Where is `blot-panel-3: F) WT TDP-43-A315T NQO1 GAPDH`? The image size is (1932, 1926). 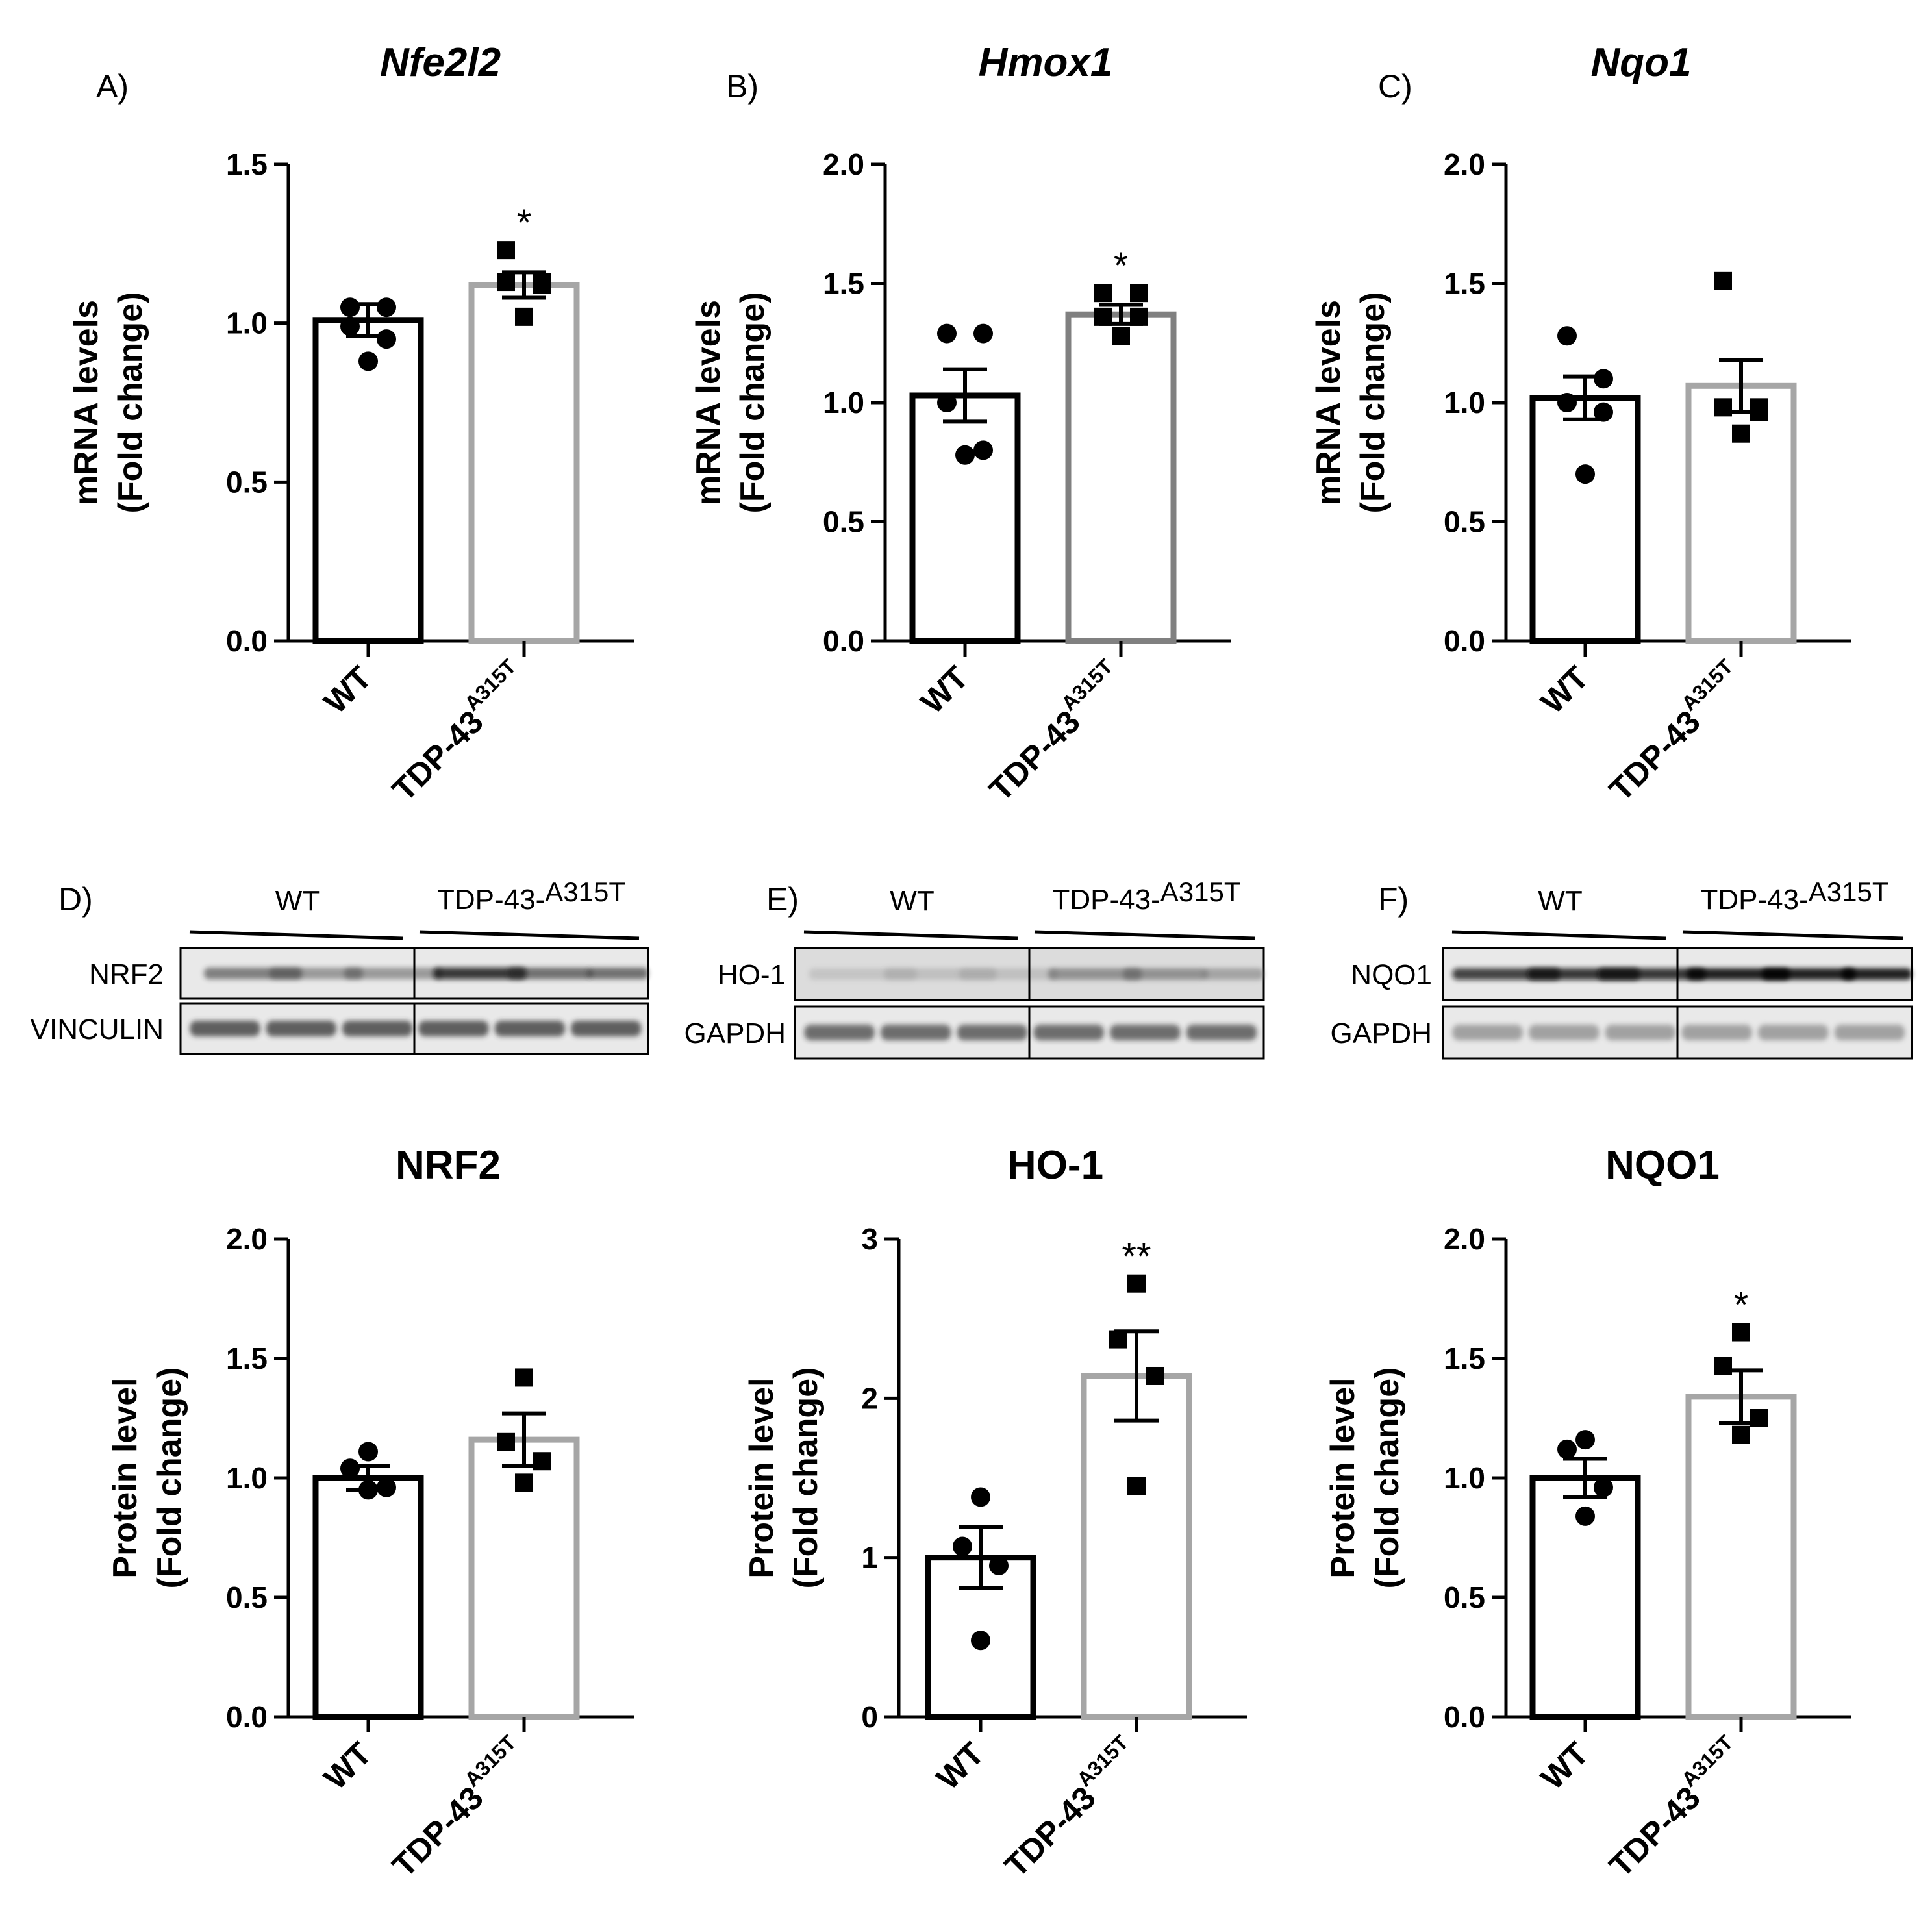 blot-panel-3: F) WT TDP-43-A315T NQO1 GAPDH is located at coordinates (1622, 968).